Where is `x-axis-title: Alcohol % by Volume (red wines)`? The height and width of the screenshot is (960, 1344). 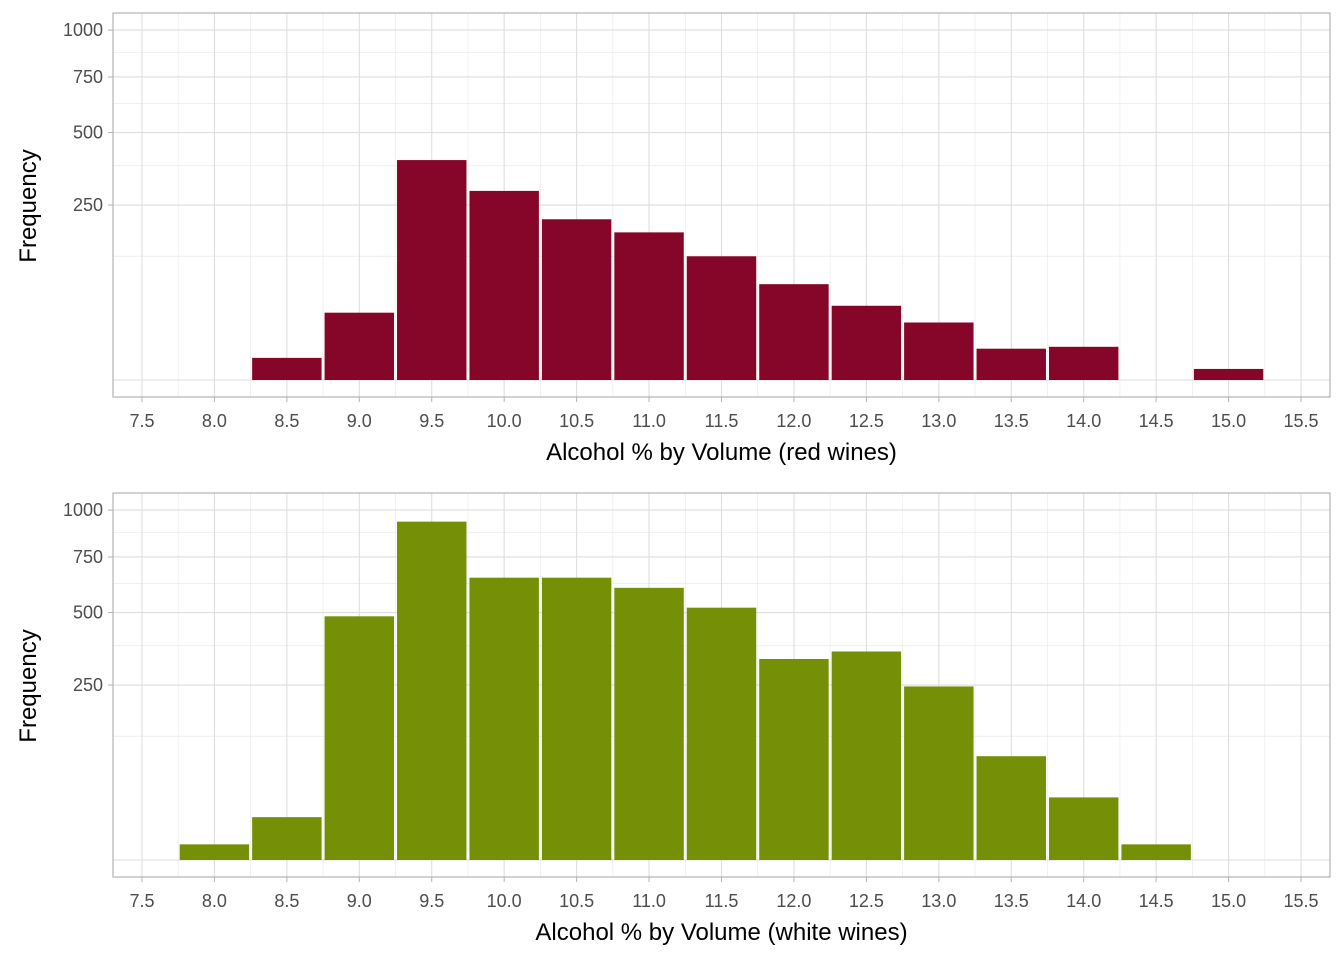 x-axis-title: Alcohol % by Volume (red wines) is located at coordinates (721, 452).